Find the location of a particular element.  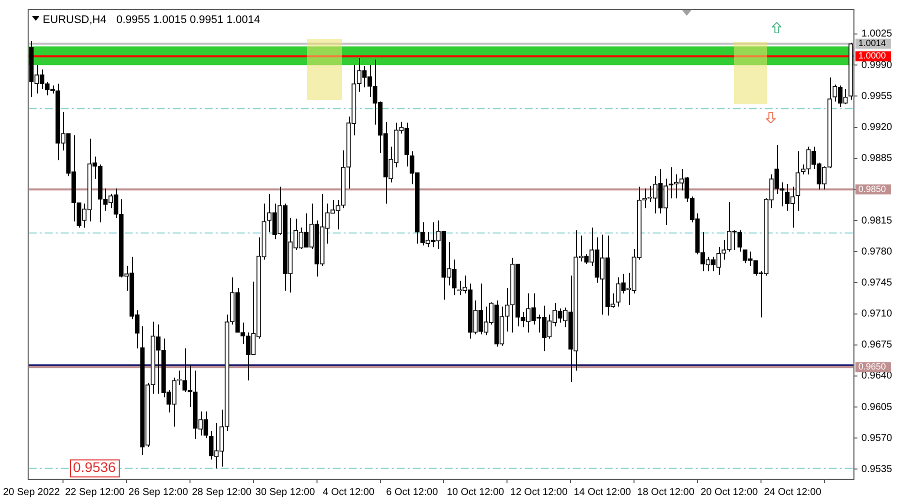

y-tick-label: 0.9745 is located at coordinates (876, 282).